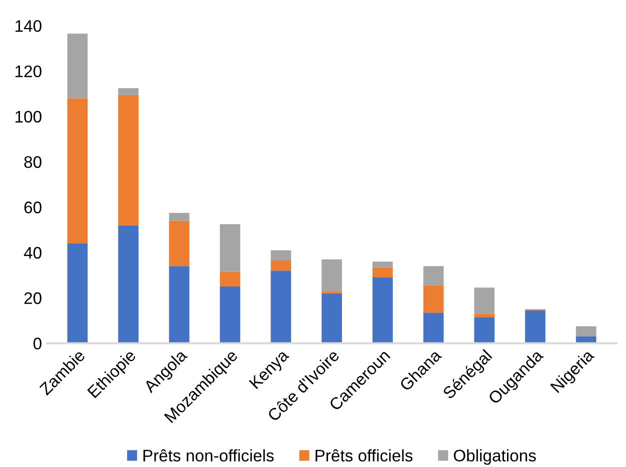 The height and width of the screenshot is (467, 626). What do you see at coordinates (33, 298) in the screenshot?
I see `y-tick-label: 20` at bounding box center [33, 298].